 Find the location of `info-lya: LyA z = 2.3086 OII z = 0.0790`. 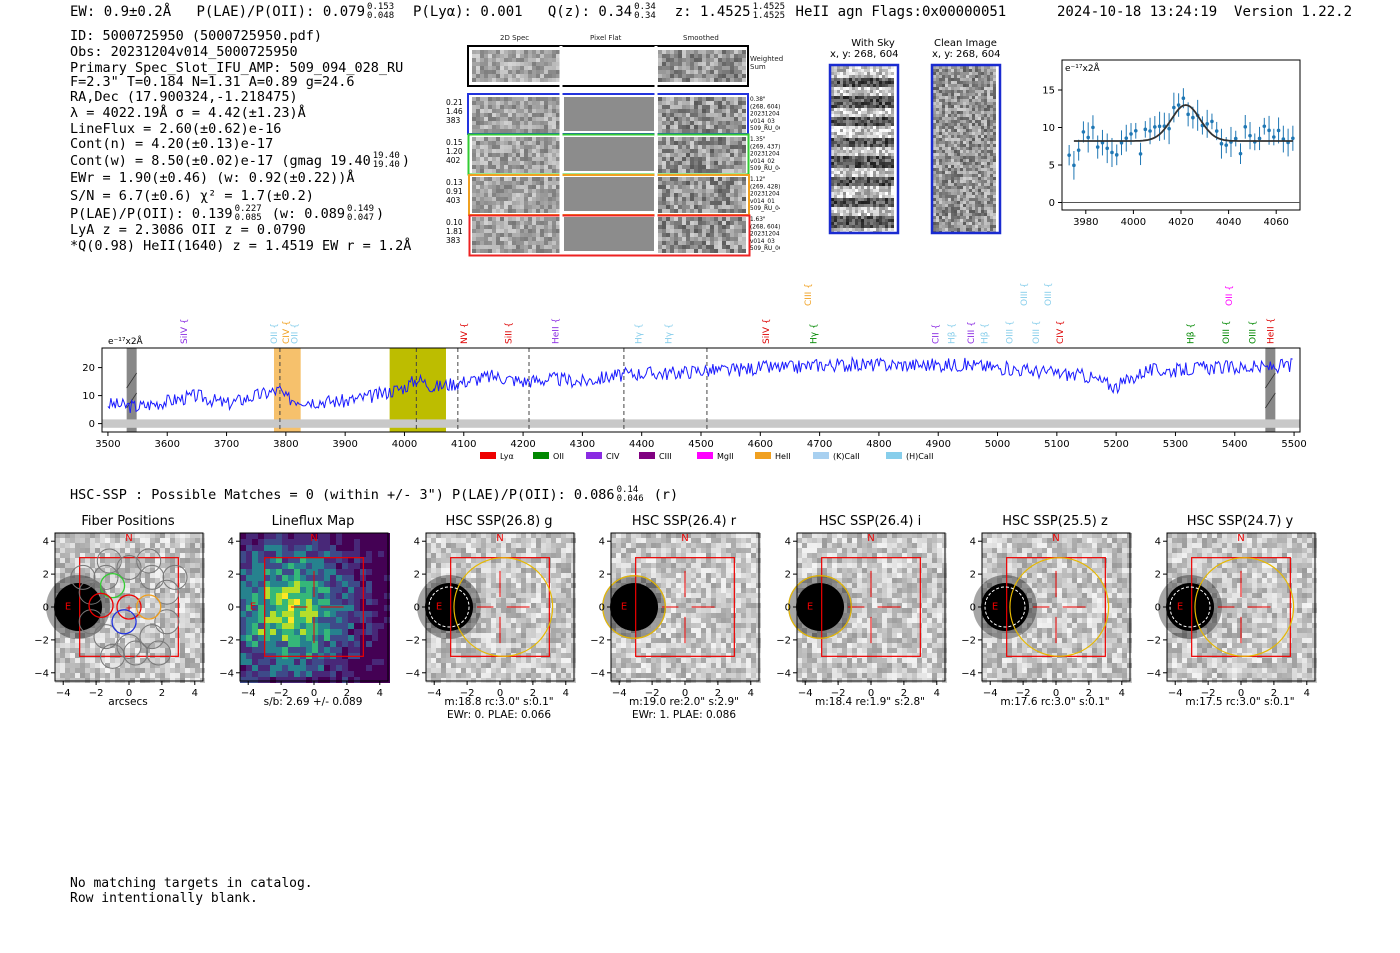

info-lya: LyA z = 2.3086 OII z = 0.0790 is located at coordinates (188, 230).